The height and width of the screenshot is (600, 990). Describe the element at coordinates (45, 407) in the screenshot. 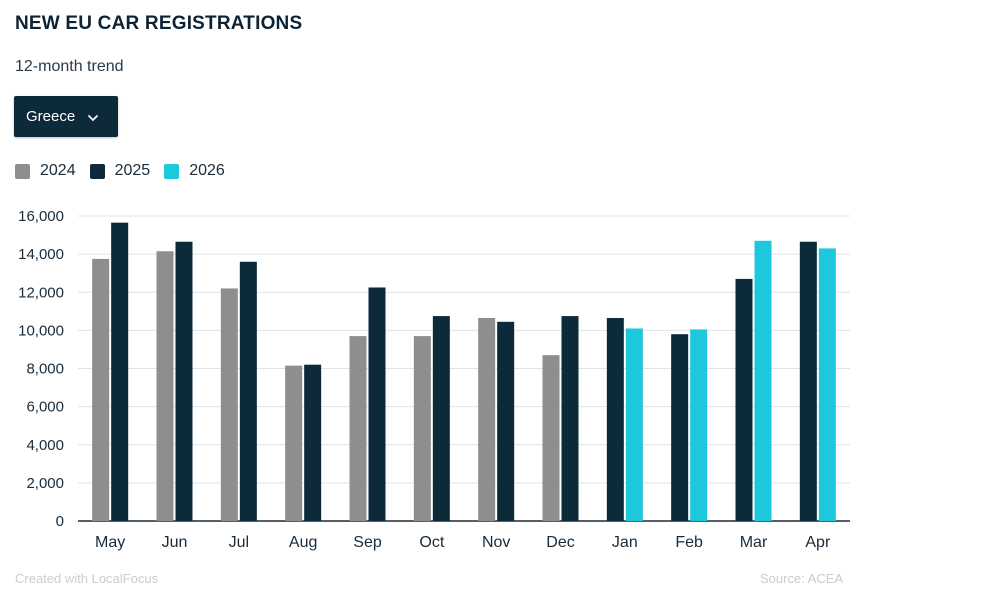

I see `y-tick-label: 6,000` at that location.